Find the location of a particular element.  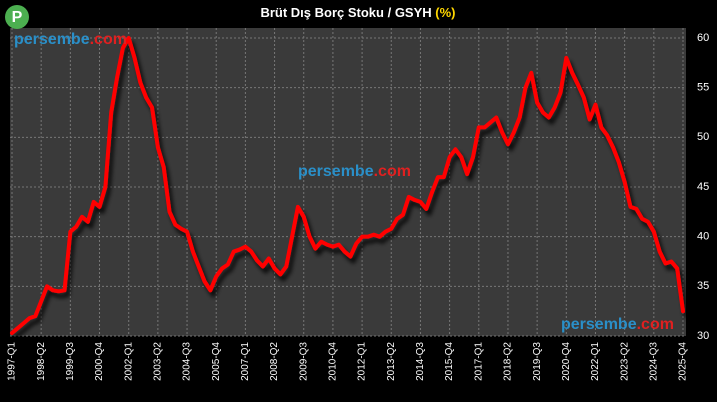

y-tick-label: 60 is located at coordinates (703, 38).